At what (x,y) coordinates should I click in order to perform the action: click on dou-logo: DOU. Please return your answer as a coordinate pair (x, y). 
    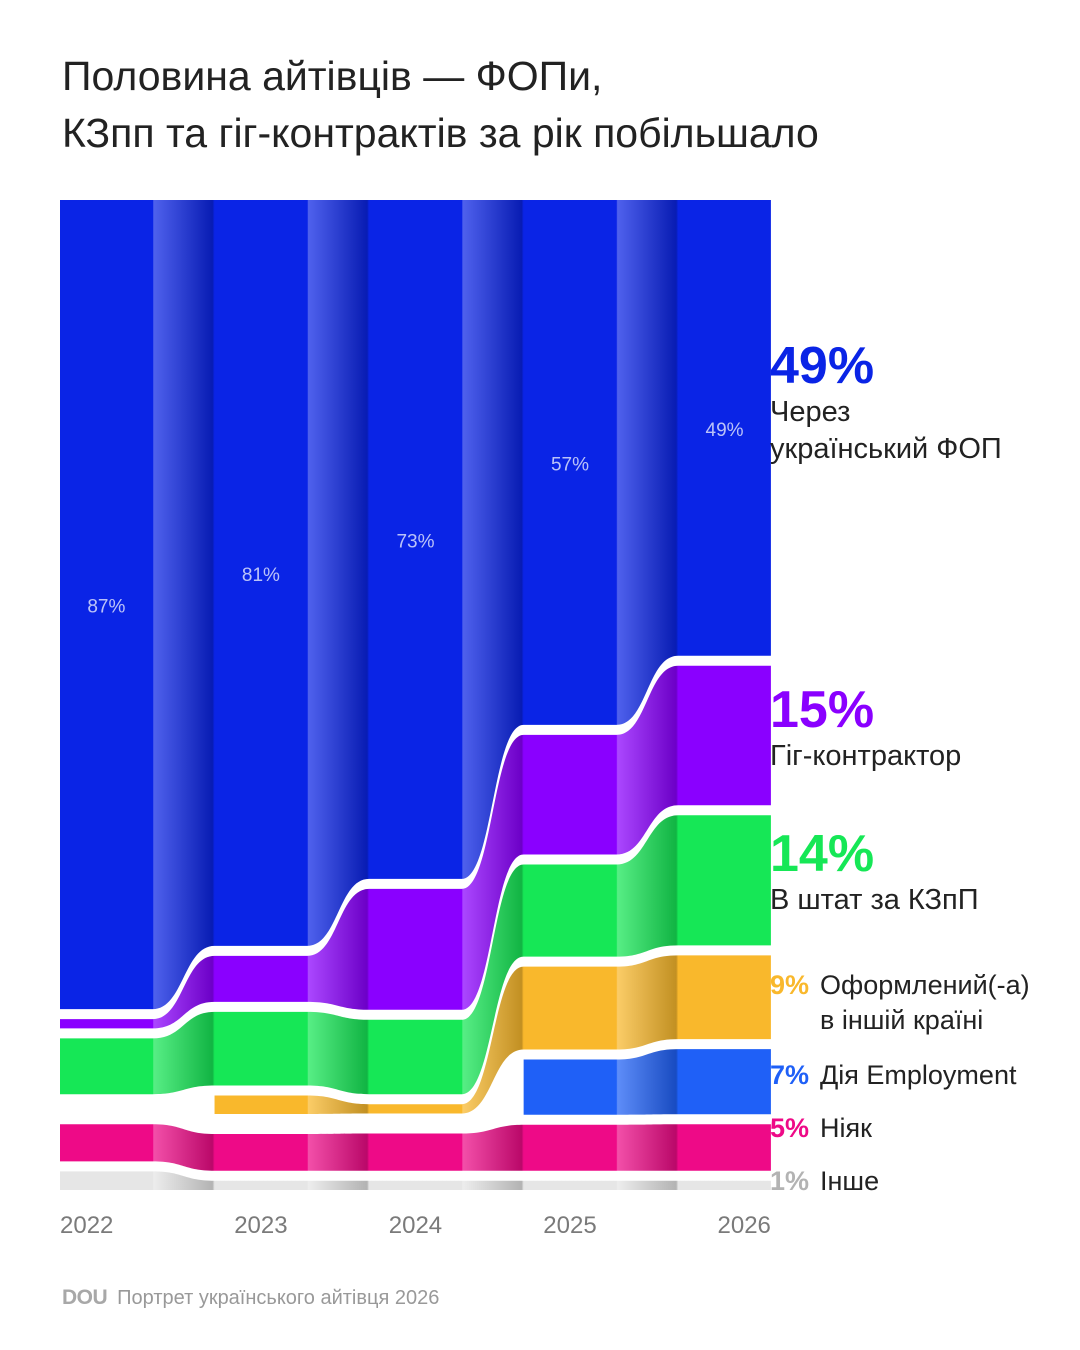
    Looking at the image, I should click on (85, 1297).